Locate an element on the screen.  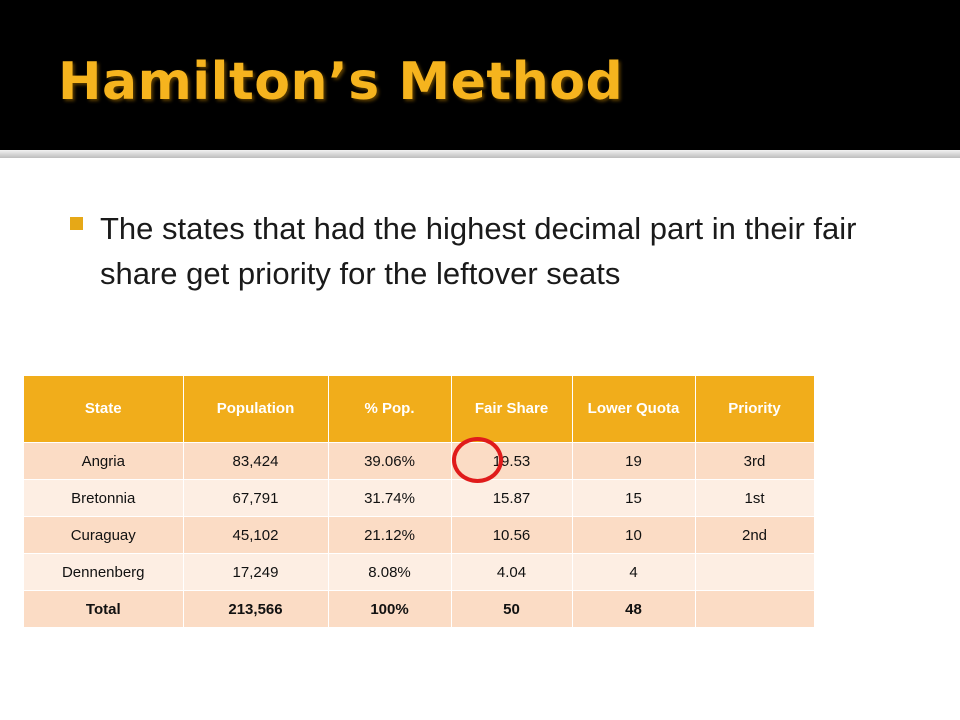
cell-pct-pop: 8.08% is located at coordinates (390, 572).